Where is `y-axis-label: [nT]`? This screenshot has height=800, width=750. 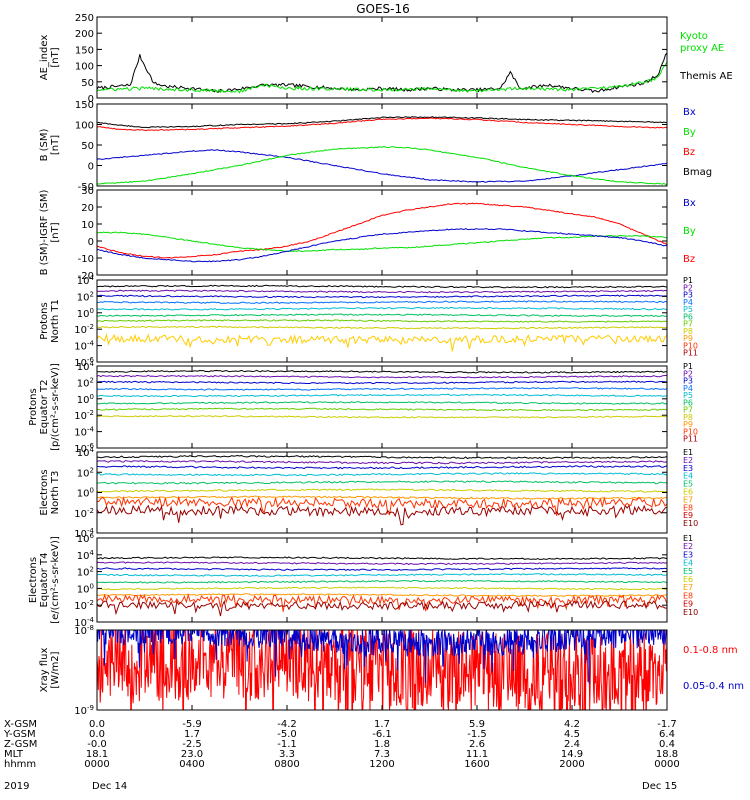
y-axis-label: [nT] is located at coordinates (55, 145).